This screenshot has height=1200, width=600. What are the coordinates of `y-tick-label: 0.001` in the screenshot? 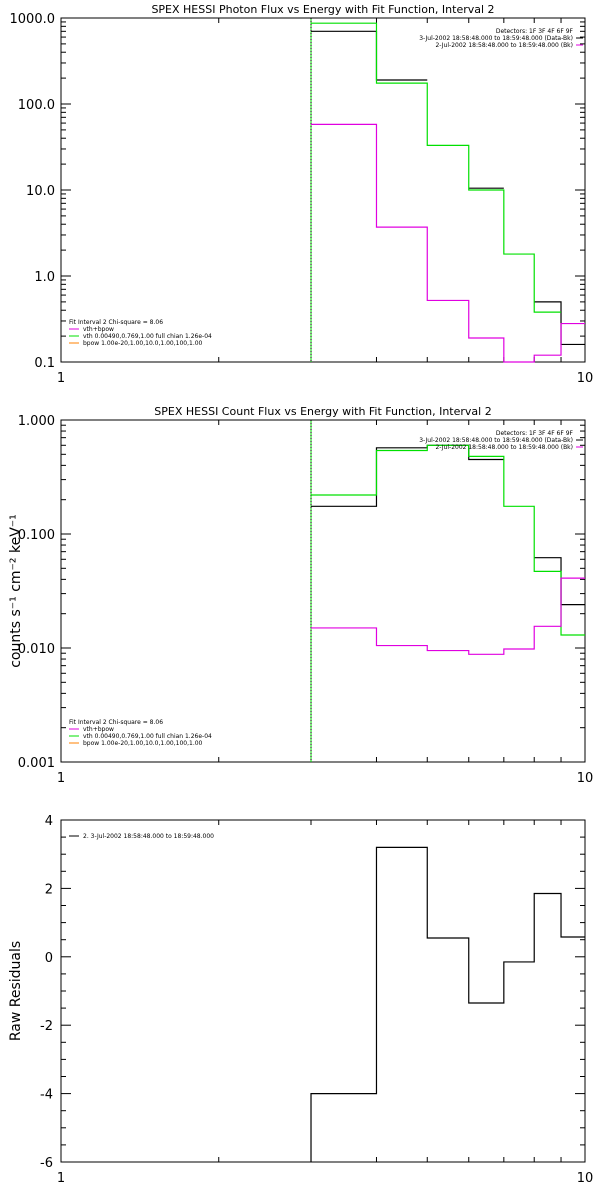 It's located at (36, 763).